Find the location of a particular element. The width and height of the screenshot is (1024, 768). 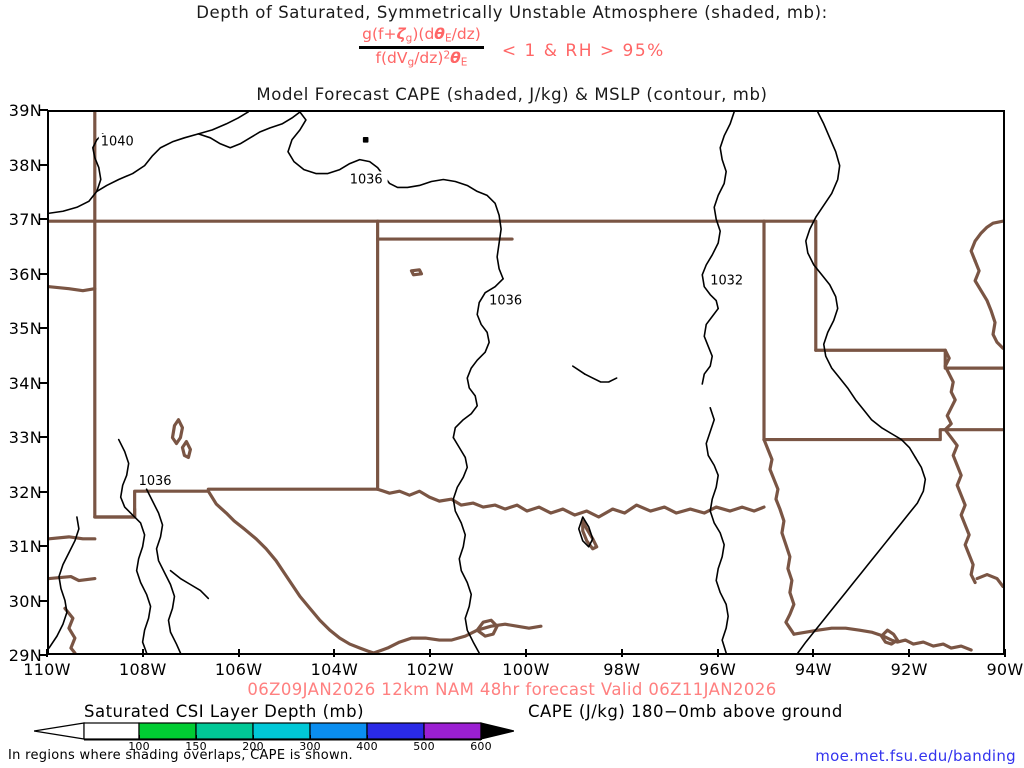

lon-tick-label: 106W is located at coordinates (238, 669).